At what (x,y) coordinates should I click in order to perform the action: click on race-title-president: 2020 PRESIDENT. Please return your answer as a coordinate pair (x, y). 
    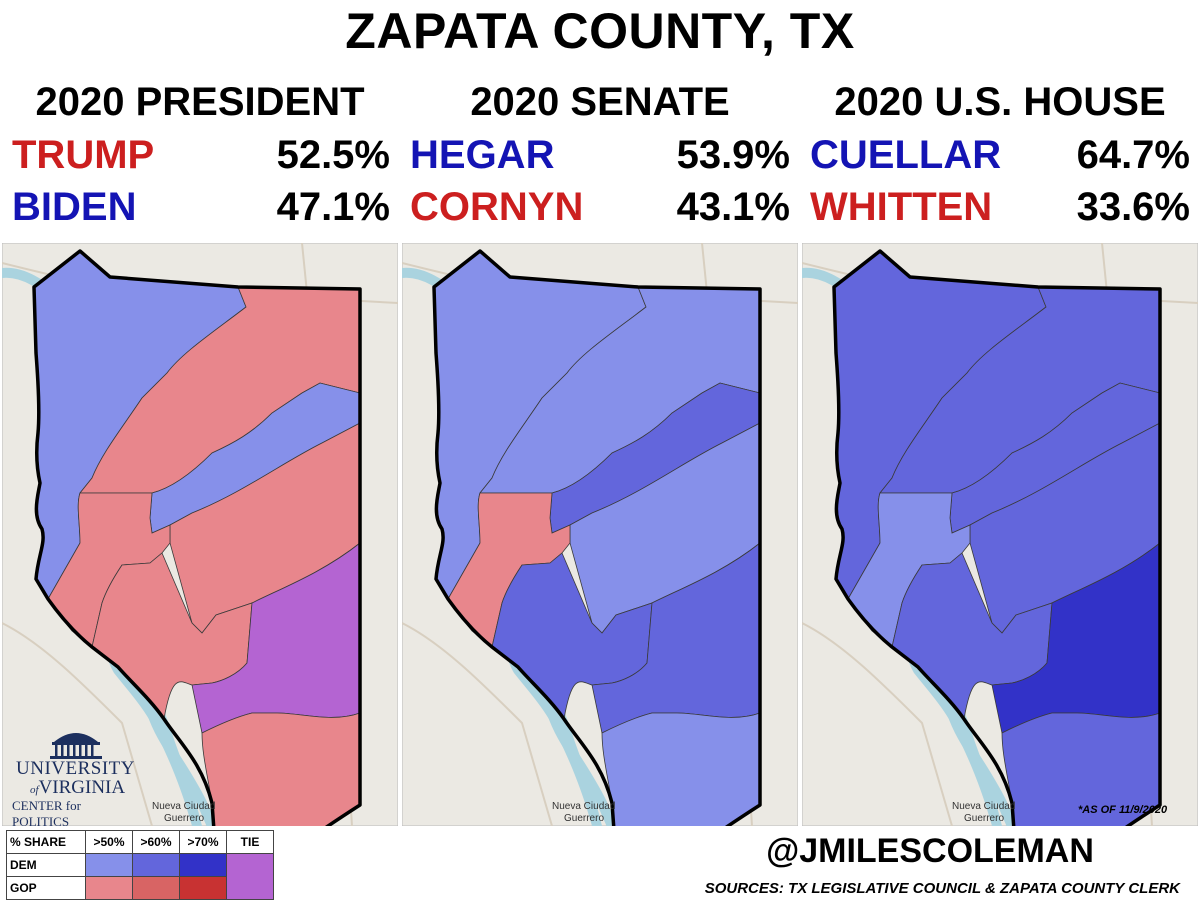
    Looking at the image, I should click on (200, 102).